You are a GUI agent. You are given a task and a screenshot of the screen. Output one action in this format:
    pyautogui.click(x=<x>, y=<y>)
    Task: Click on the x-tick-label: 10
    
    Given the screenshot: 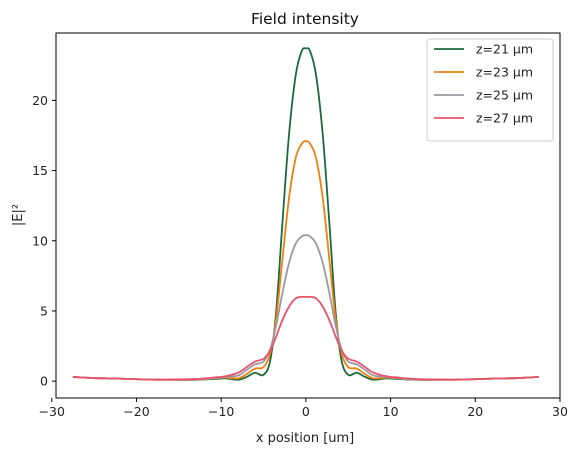 What is the action you would take?
    pyautogui.click(x=391, y=411)
    